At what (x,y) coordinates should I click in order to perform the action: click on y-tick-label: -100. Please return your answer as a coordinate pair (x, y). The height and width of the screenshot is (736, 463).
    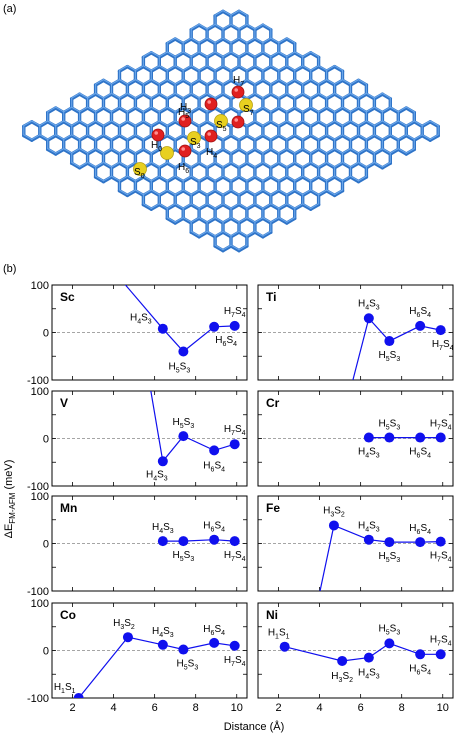
    Looking at the image, I should click on (38, 592).